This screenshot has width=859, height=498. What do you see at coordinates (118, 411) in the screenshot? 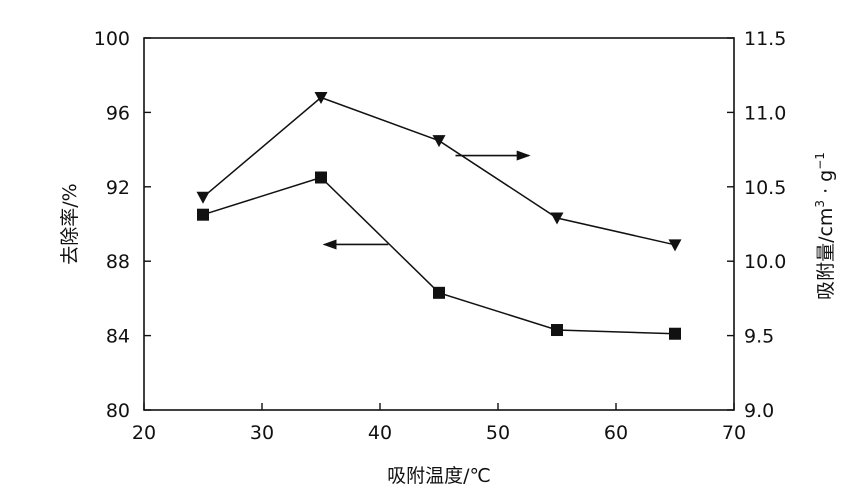
I see `y-left-tick-label: 80` at bounding box center [118, 411].